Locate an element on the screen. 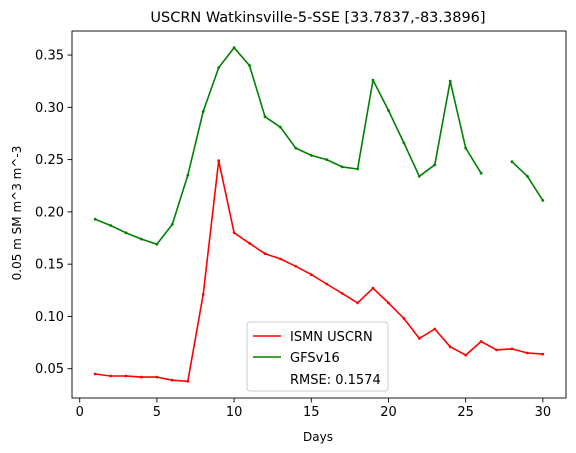  x-tick-label-0: 0 is located at coordinates (80, 412).